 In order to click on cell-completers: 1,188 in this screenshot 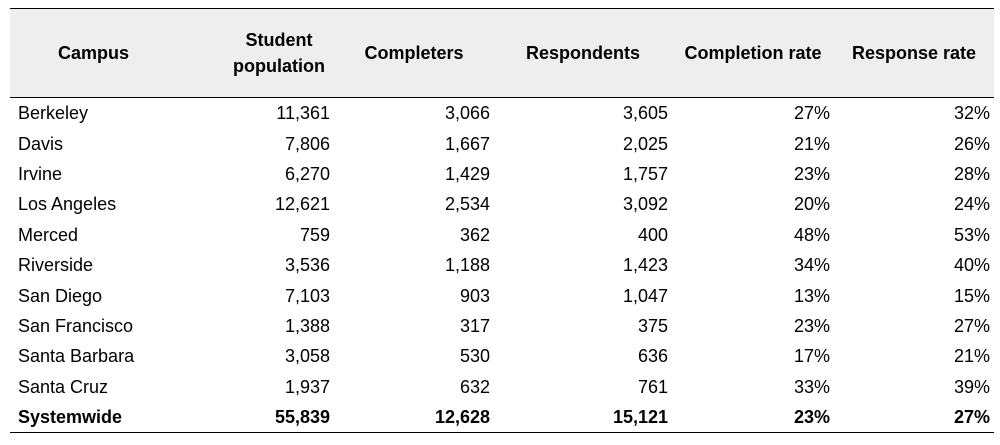, I will do `click(467, 265)`.